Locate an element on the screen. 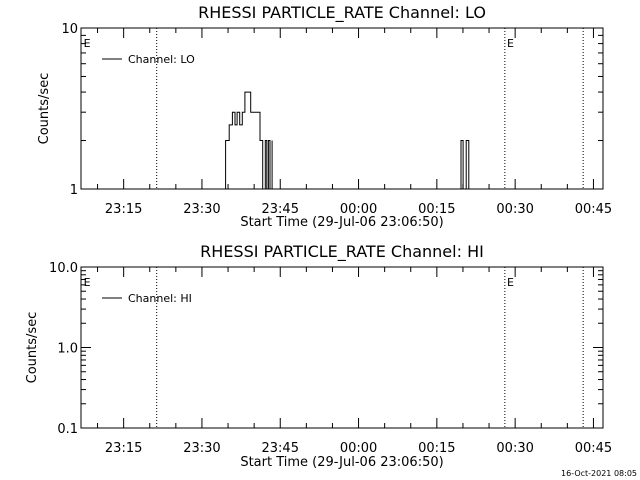 Image resolution: width=640 pixels, height=480 pixels. y-tick-label: 10 is located at coordinates (69, 29).